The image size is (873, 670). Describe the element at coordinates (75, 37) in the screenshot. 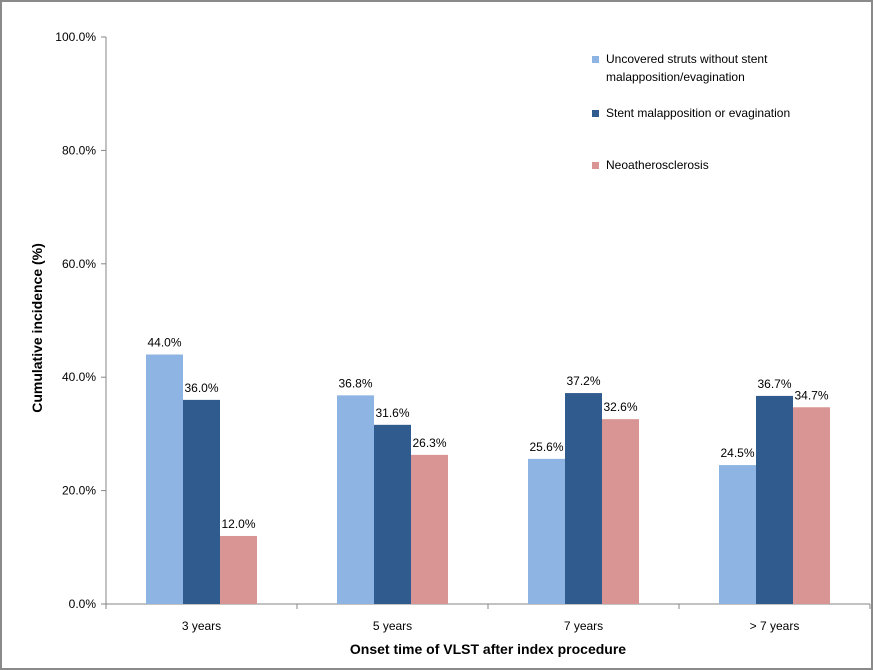

I see `y-tick-label: 100.0%` at that location.